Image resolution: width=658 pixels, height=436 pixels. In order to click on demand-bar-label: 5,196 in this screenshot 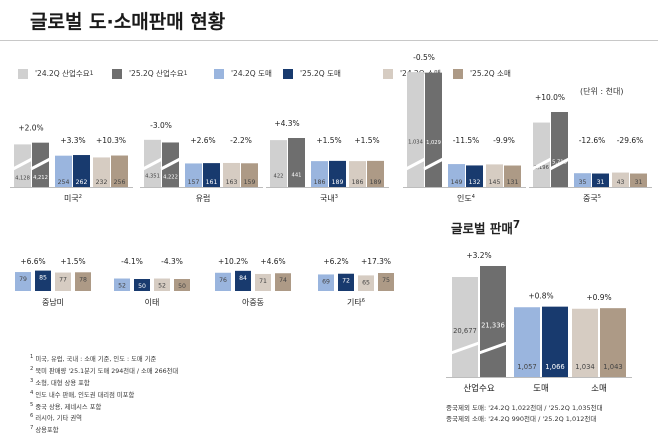, I will do `click(541, 168)`.